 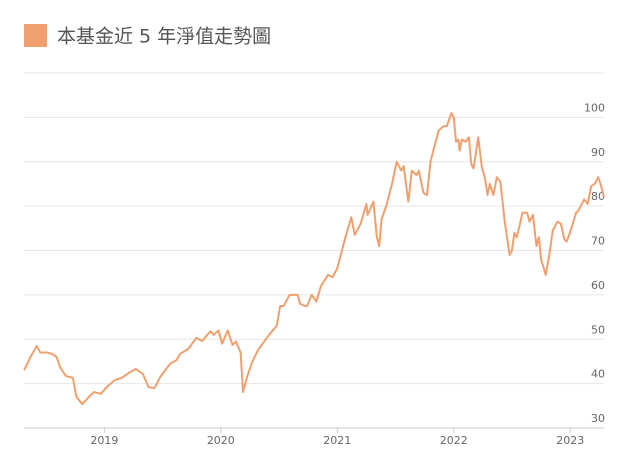 What do you see at coordinates (598, 196) in the screenshot?
I see `y-tick-label: 80` at bounding box center [598, 196].